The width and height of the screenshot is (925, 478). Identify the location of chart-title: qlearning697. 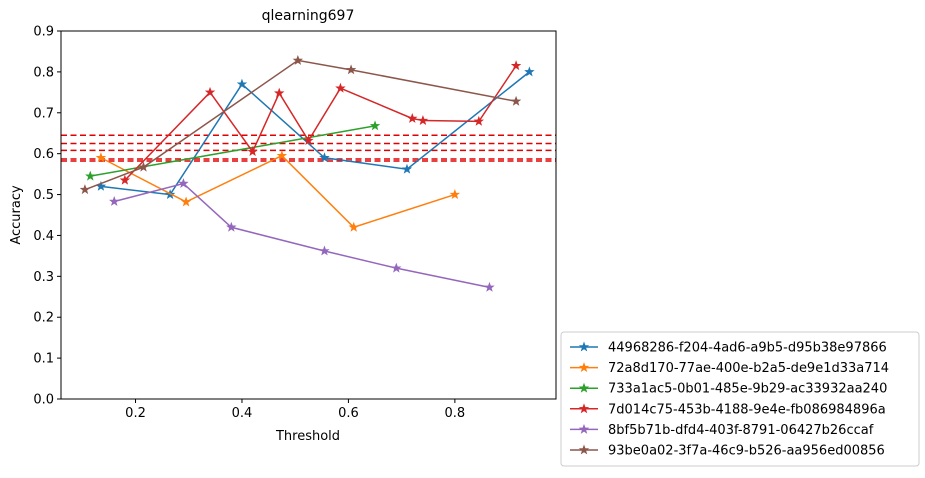
(308, 16).